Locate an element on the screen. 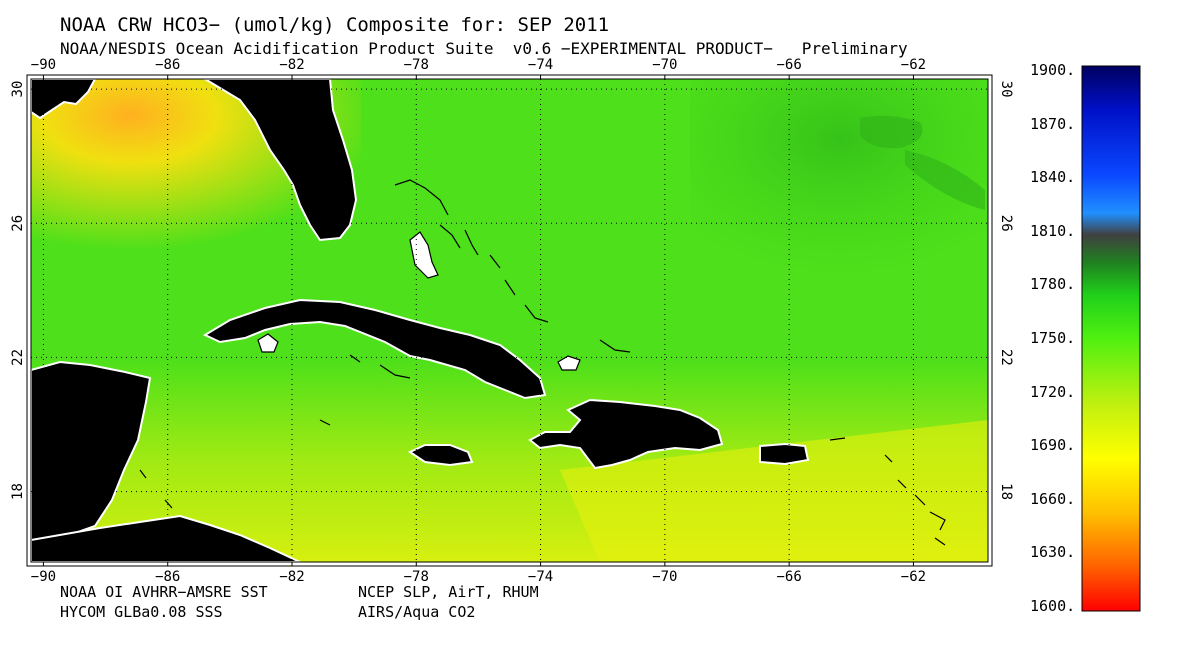 Image resolution: width=1200 pixels, height=645 pixels. lon-tick-label-top: −90 is located at coordinates (43, 65).